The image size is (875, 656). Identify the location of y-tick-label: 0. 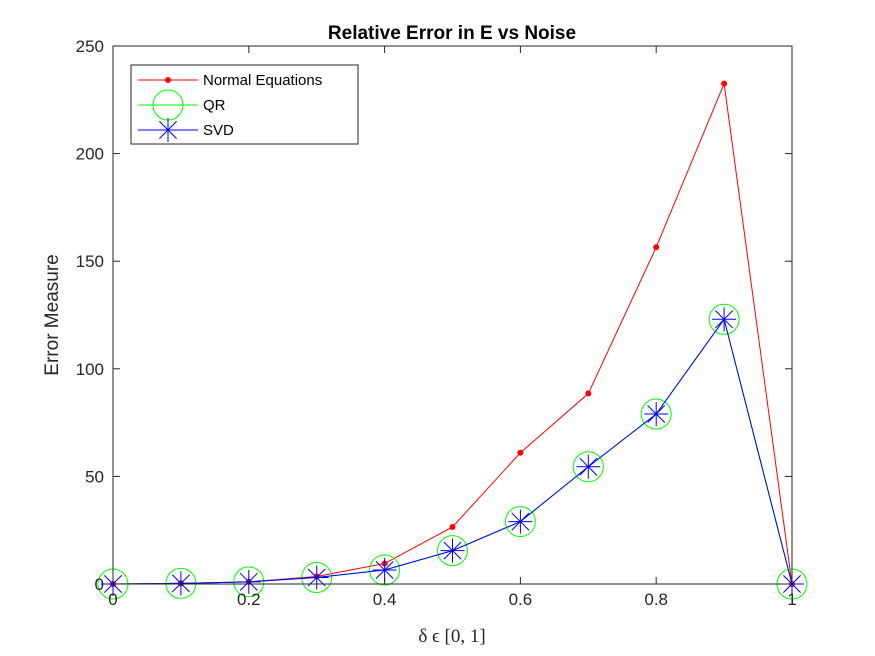
(99, 584).